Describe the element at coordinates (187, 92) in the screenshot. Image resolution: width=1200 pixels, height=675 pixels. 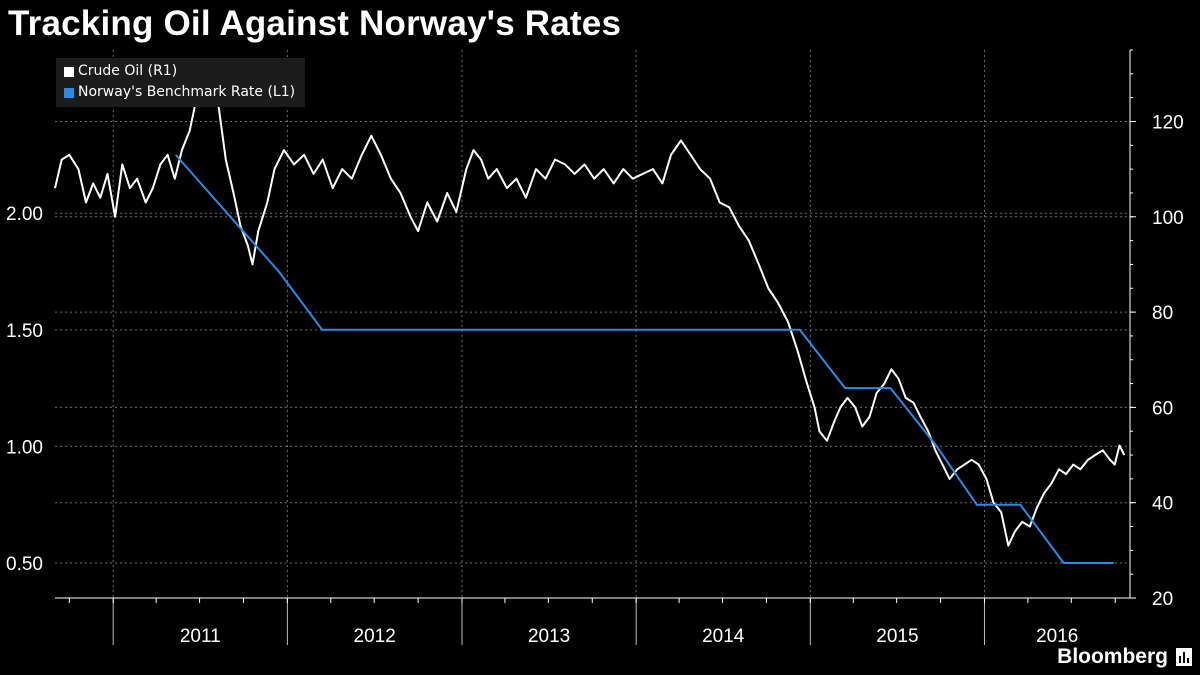
I see `legend-label-rate: Norway's Benchmark Rate (L1)` at that location.